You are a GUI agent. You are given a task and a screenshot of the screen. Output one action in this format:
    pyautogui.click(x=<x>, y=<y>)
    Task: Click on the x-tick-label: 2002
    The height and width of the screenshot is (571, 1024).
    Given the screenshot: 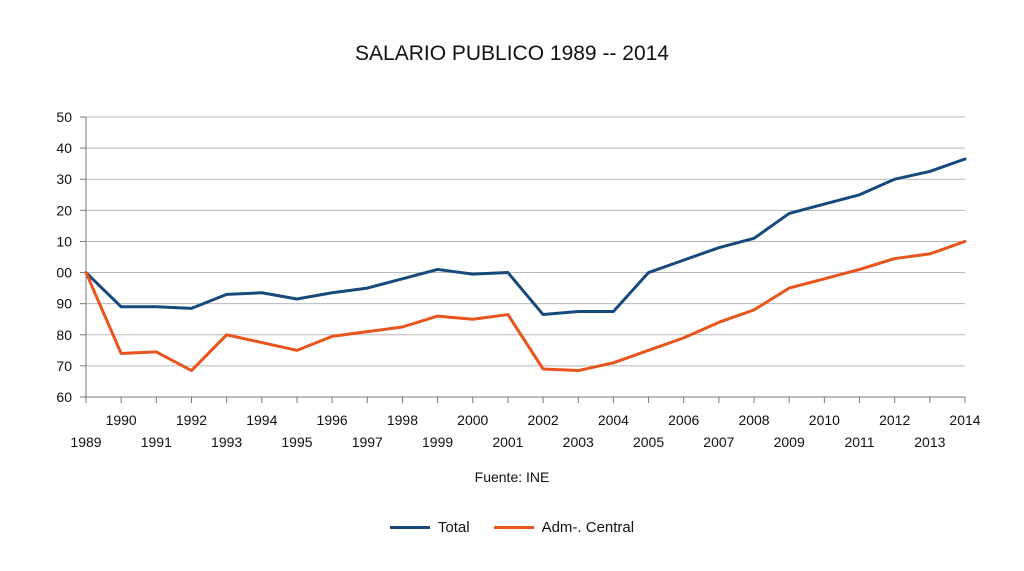 What is the action you would take?
    pyautogui.click(x=543, y=420)
    